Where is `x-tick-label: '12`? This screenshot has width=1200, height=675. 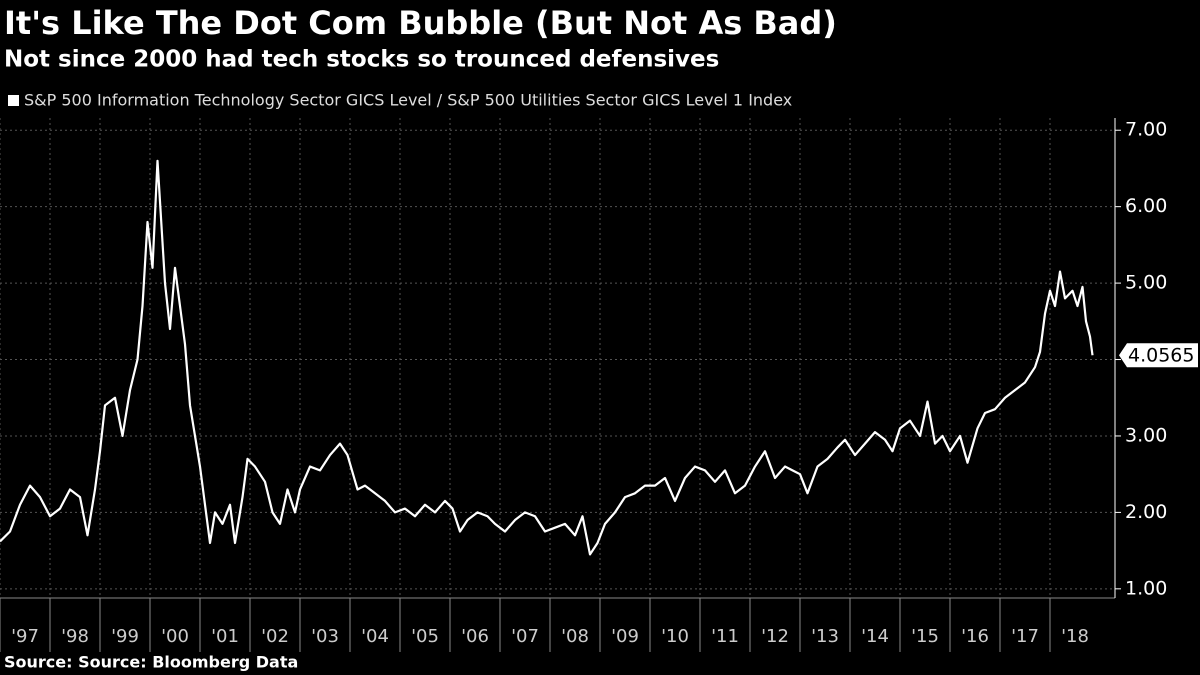 x-tick-label: '12 is located at coordinates (775, 636).